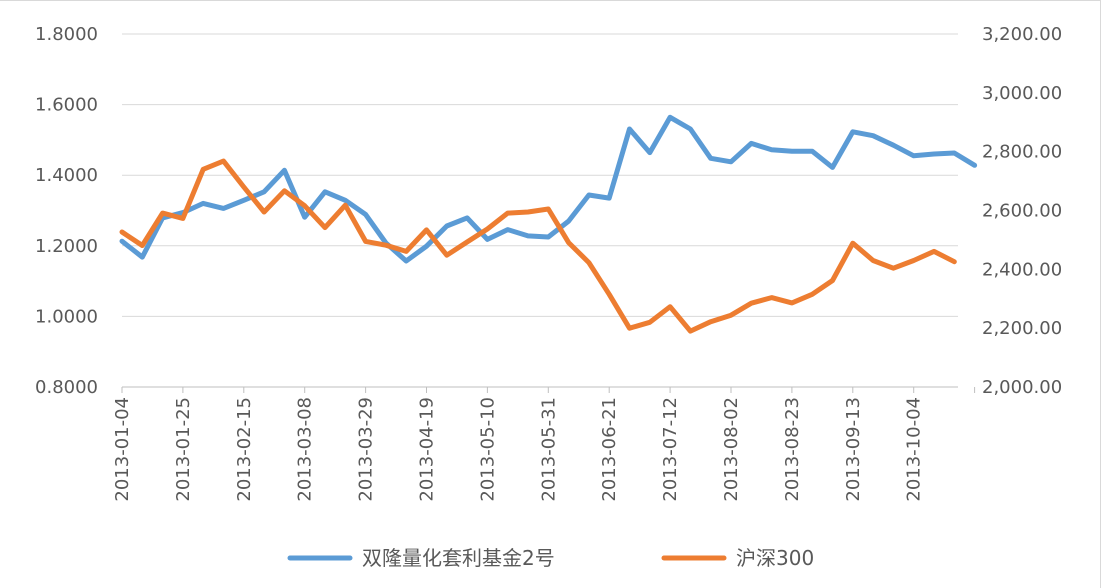  Describe the element at coordinates (66, 175) in the screenshot. I see `left-axis-tick-label: 1.4000` at that location.